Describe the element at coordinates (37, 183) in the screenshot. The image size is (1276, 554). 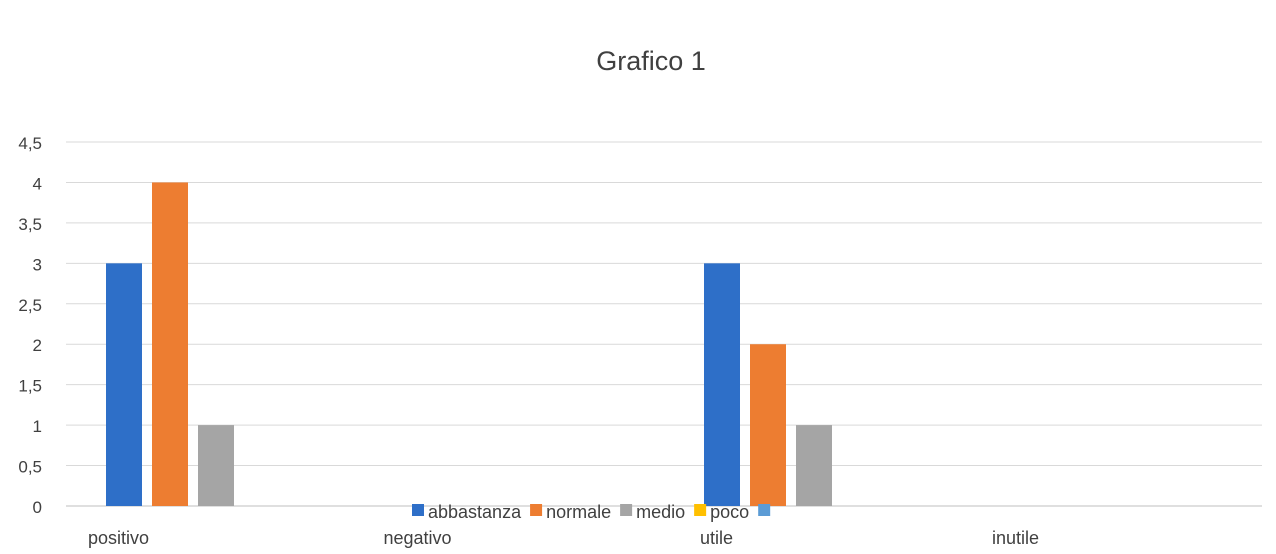
I see `y-tick-label: 4` at that location.